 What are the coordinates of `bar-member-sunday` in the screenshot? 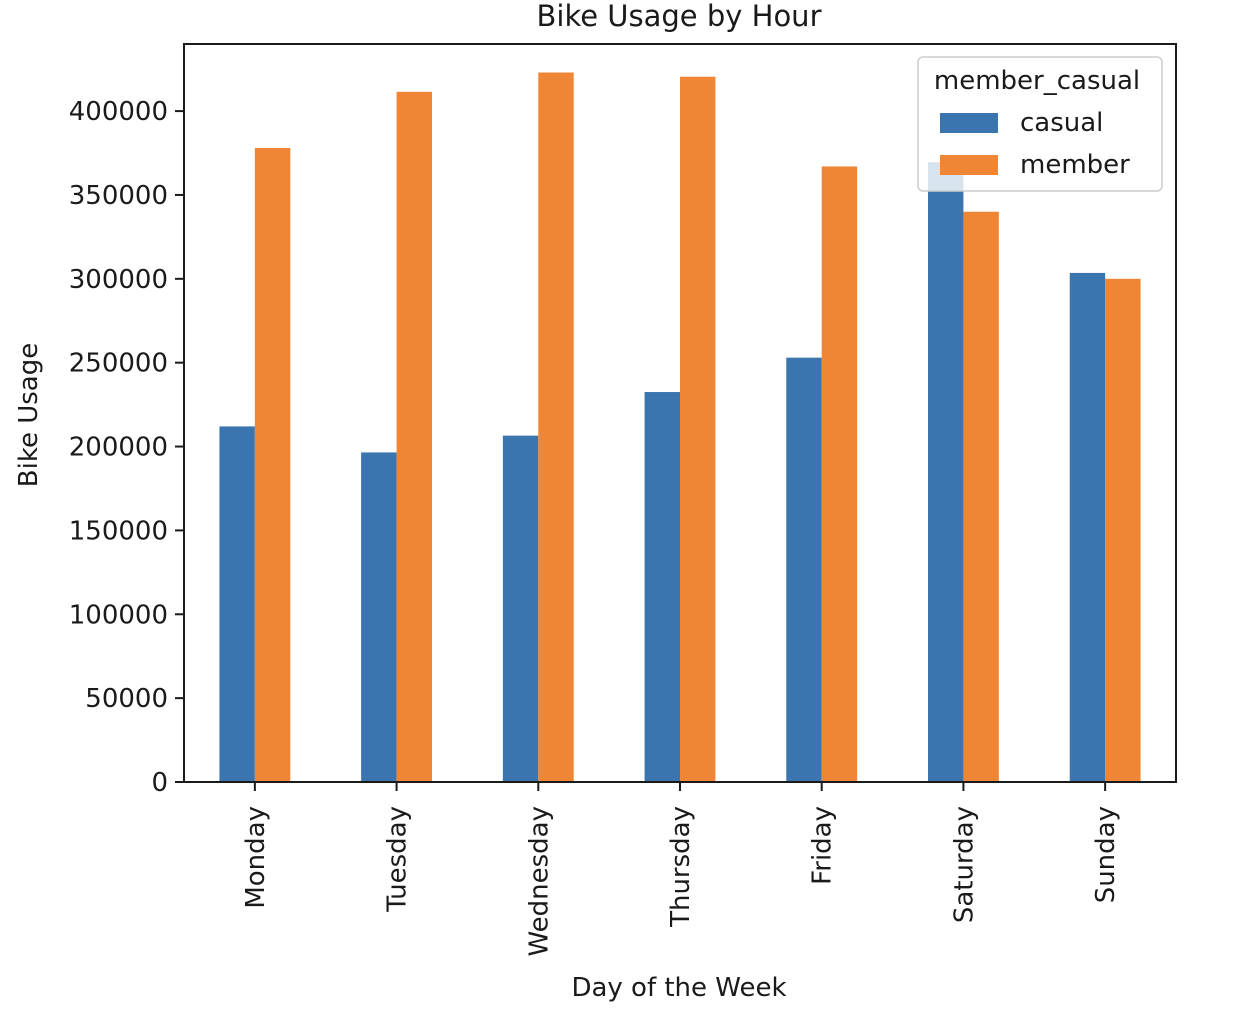 It's located at (1123, 530).